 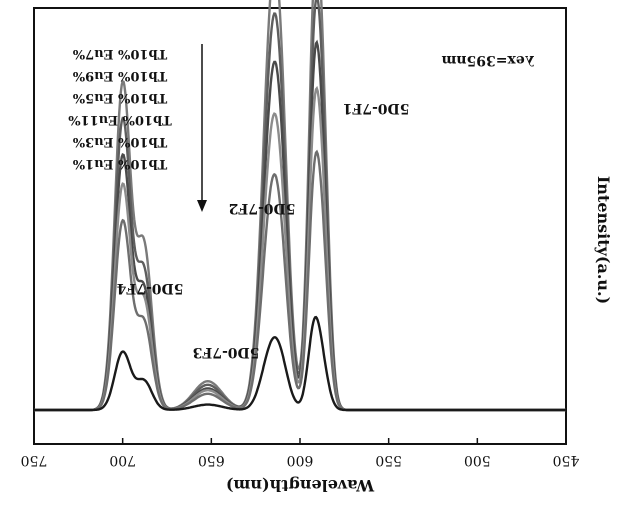 I want to click on x-axis-title: Wavelength(nm), so click(x=300, y=485).